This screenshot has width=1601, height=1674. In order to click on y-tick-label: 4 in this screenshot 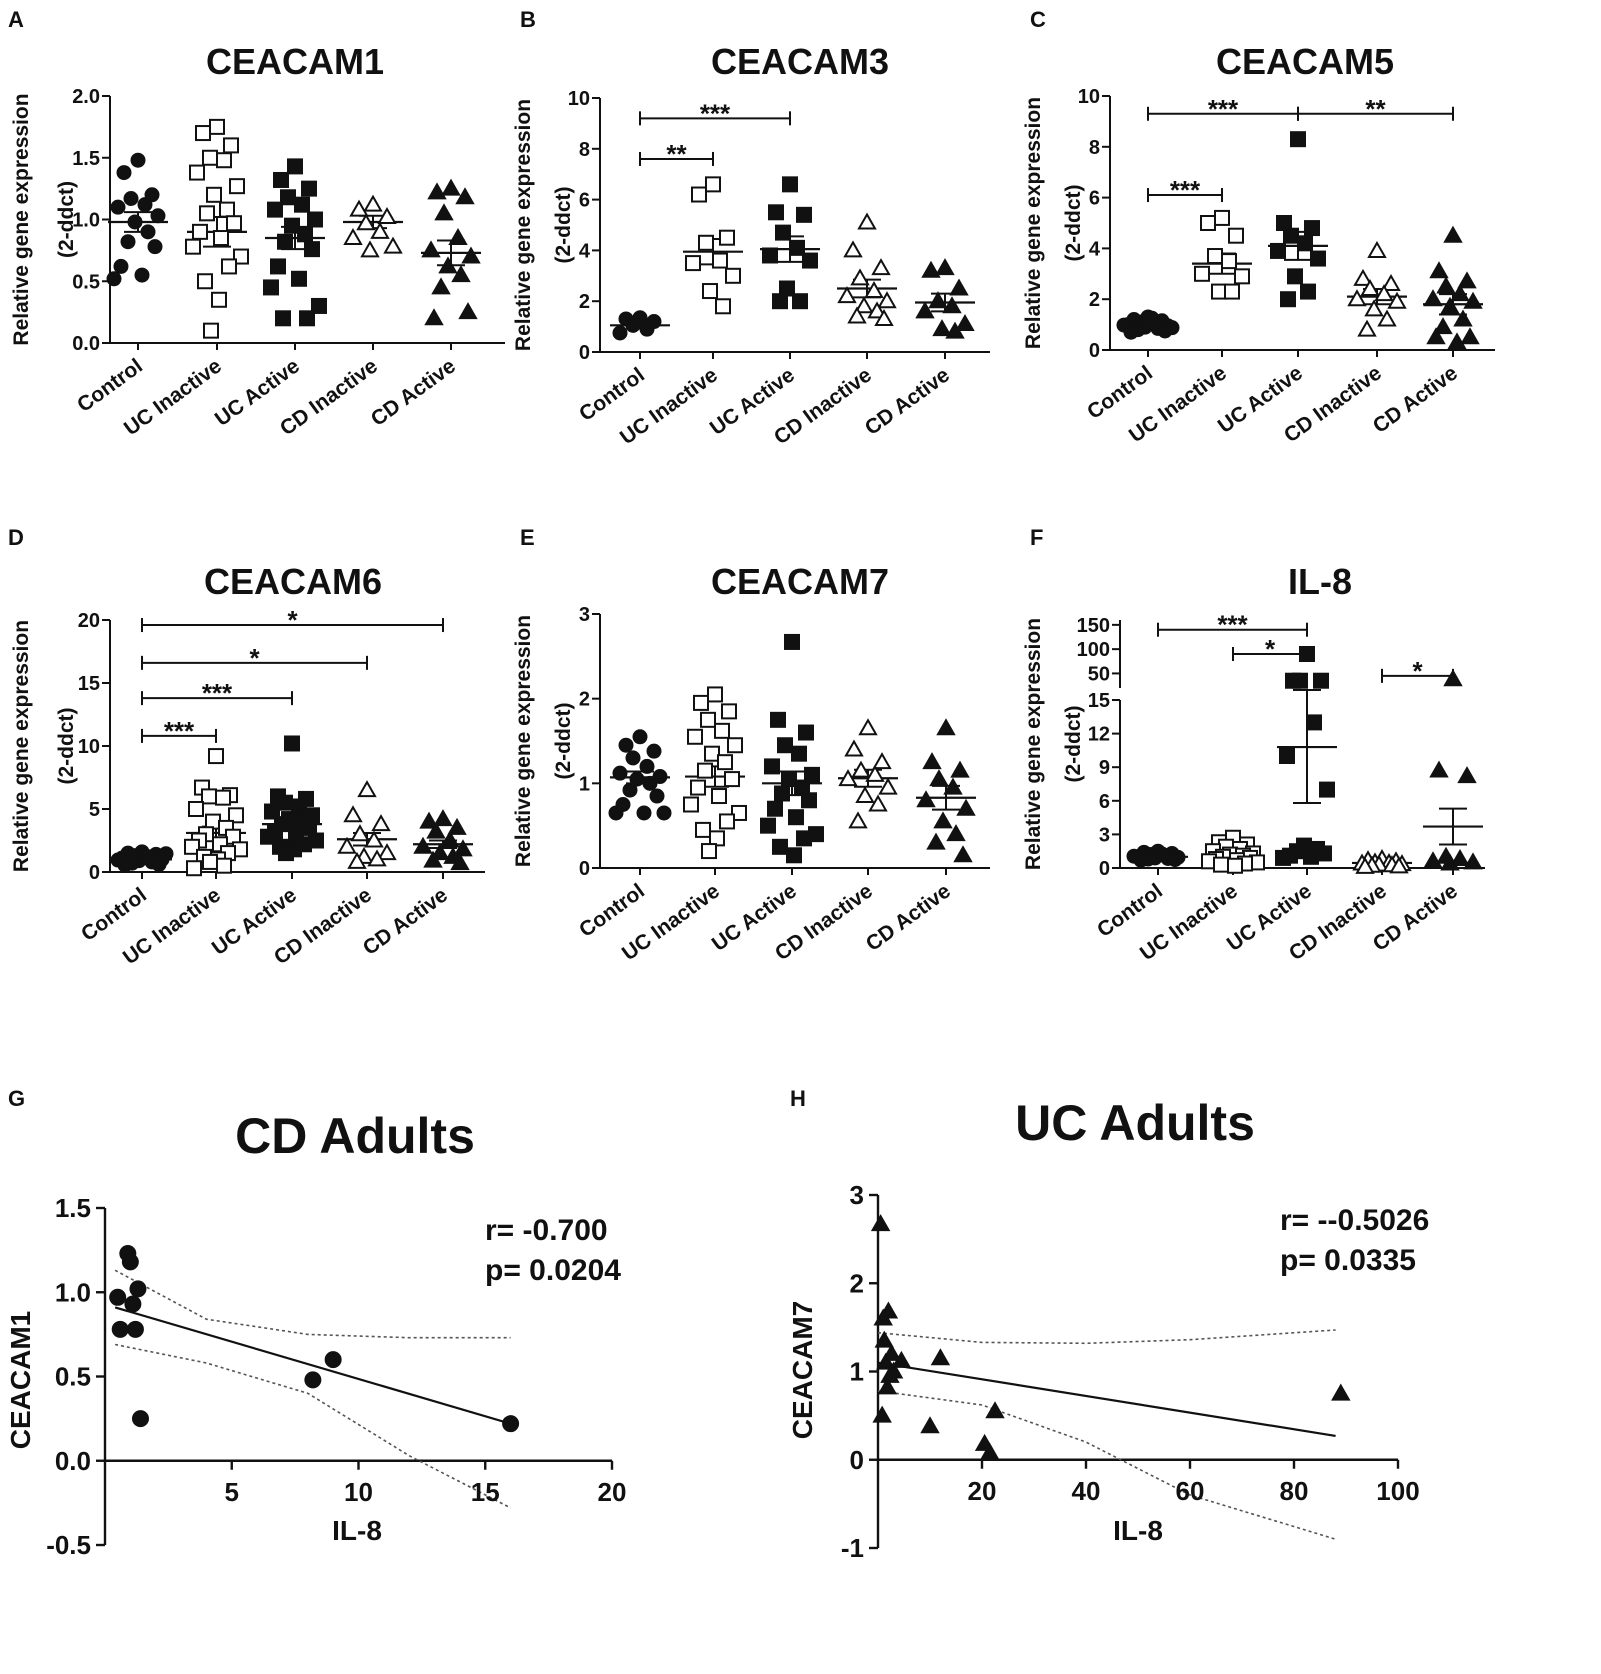, I will do `click(585, 251)`.